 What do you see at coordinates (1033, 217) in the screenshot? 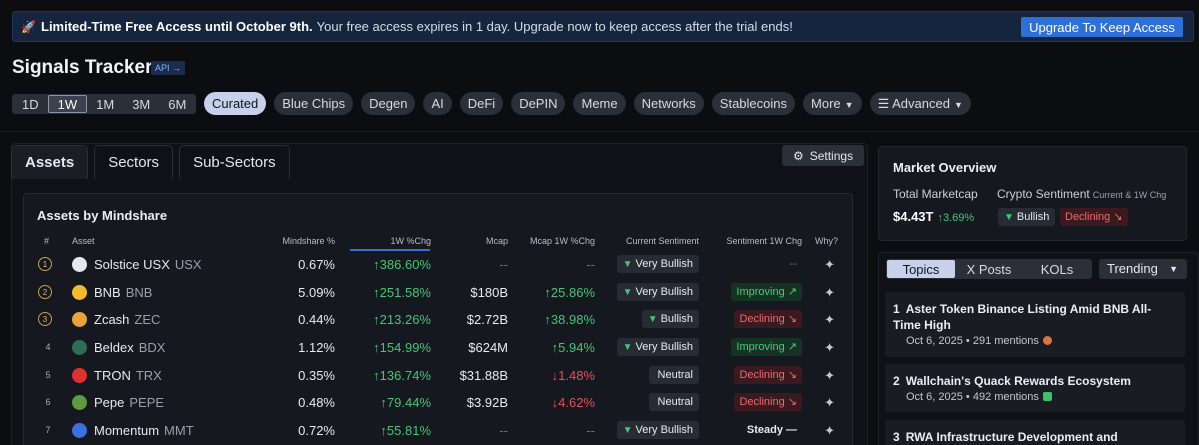
I see `market-sentiment-value: Bullish` at bounding box center [1033, 217].